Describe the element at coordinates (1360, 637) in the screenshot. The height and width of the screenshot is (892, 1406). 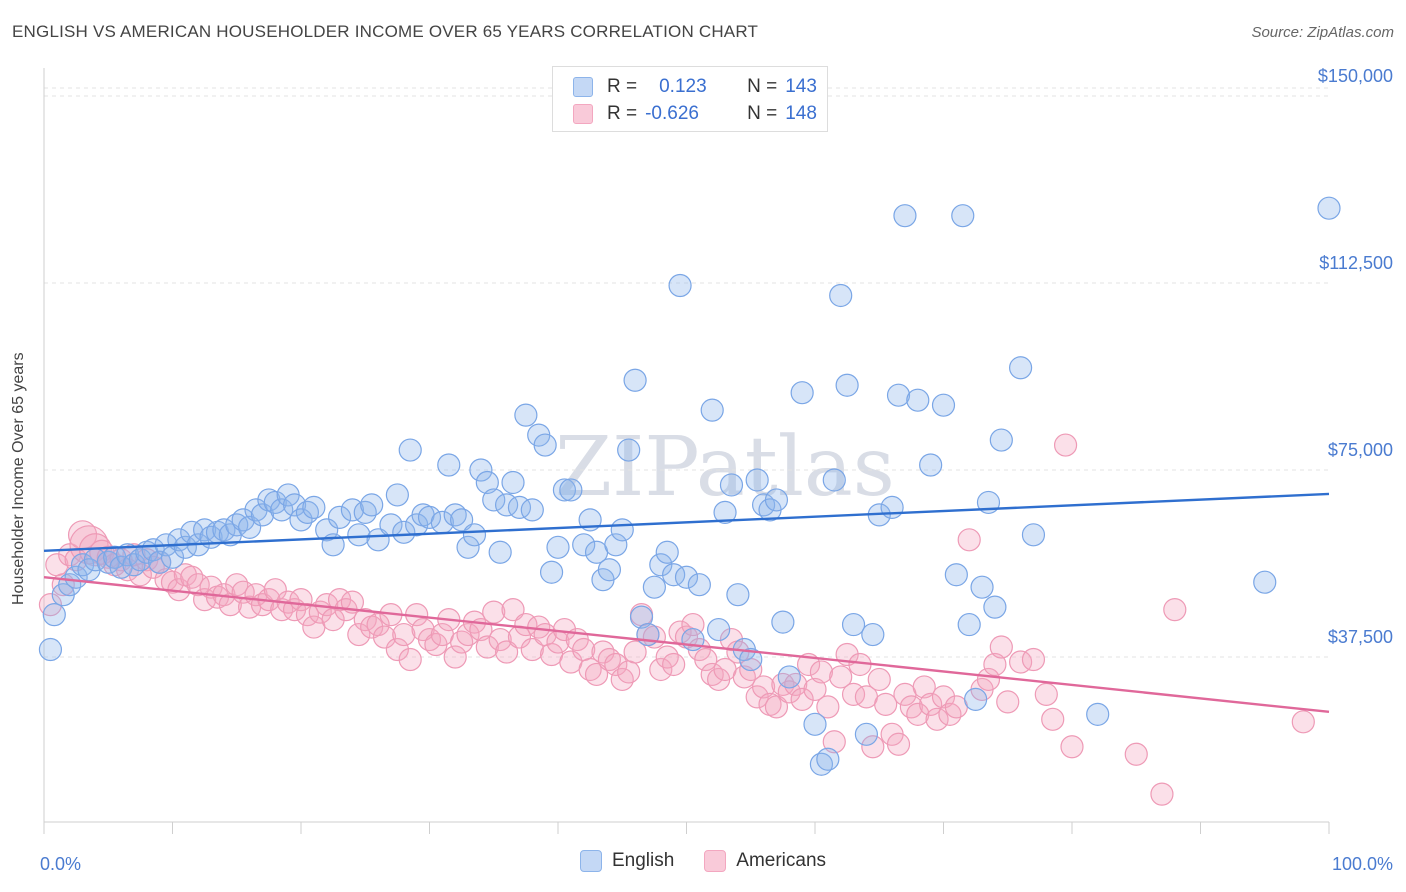
I see `y-tick-label-0: $37,500` at that location.